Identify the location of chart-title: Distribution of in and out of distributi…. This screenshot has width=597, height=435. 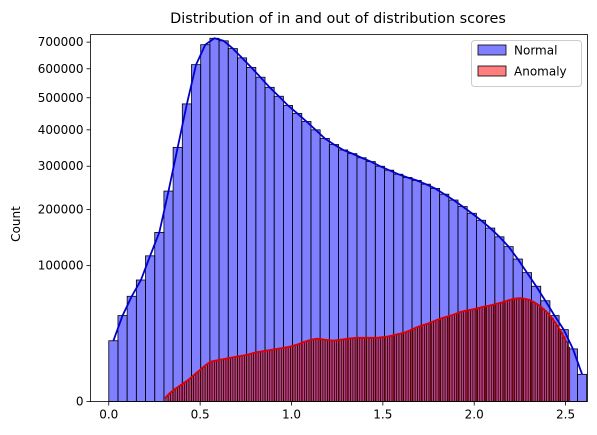
(338, 19).